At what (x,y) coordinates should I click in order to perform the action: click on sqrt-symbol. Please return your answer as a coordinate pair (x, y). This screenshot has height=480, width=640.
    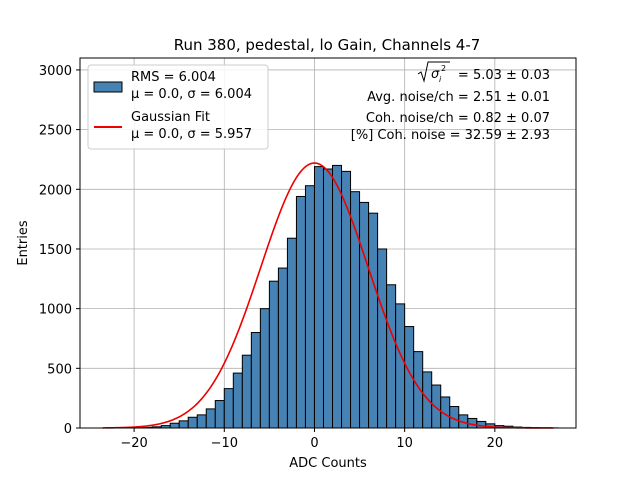
    Looking at the image, I should click on (433, 72).